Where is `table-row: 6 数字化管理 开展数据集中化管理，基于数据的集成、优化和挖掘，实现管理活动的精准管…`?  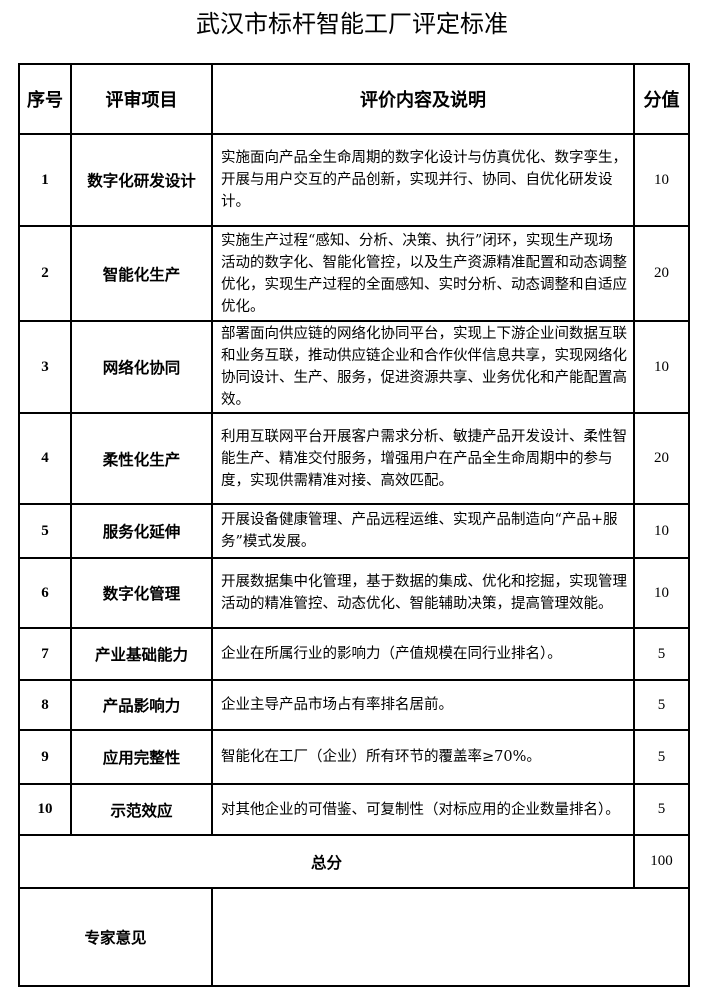
table-row: 6 数字化管理 开展数据集中化管理，基于数据的集成、优化和挖掘，实现管理活动的精准管… is located at coordinates (354, 593).